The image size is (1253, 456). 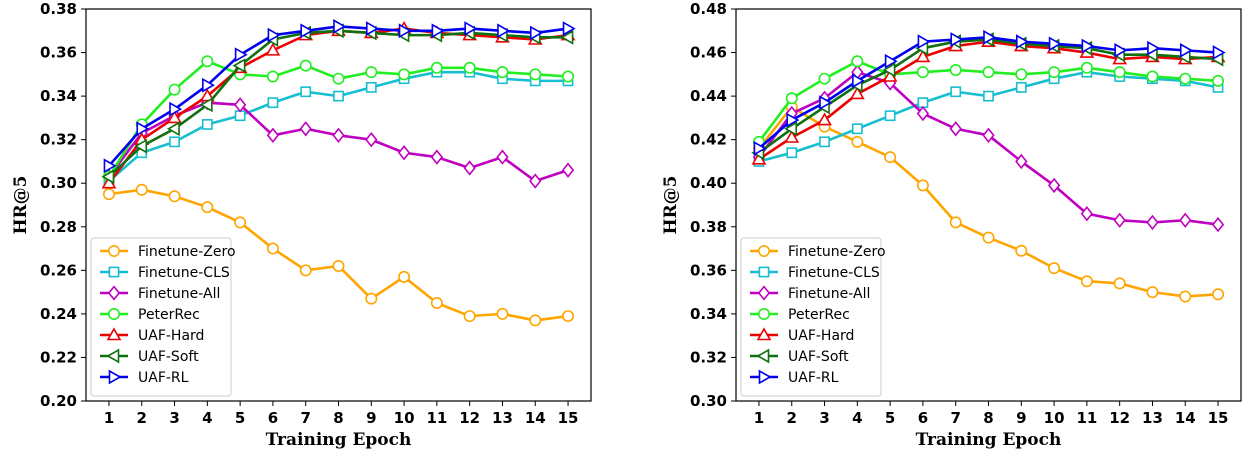 I want to click on legend-label: UAF-Hard, so click(x=171, y=336).